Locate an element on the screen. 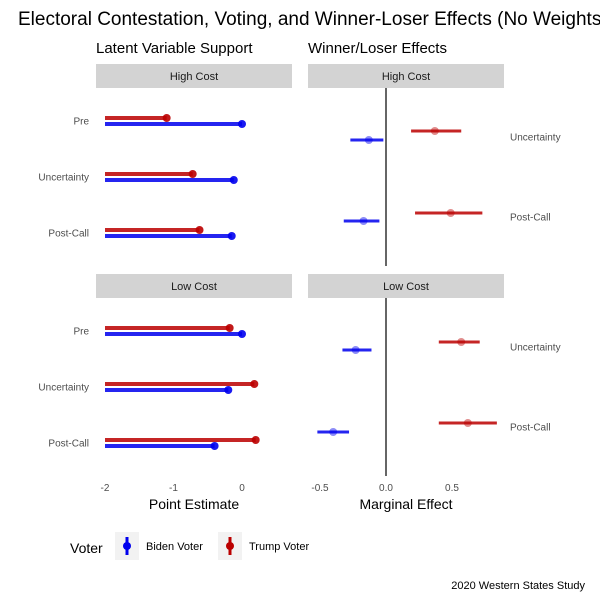 The image size is (600, 600). legend-title: Voter is located at coordinates (86, 548).